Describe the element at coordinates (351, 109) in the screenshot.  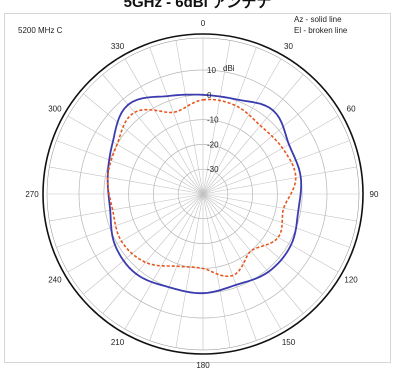
I see `angle-tick-label: 60` at that location.